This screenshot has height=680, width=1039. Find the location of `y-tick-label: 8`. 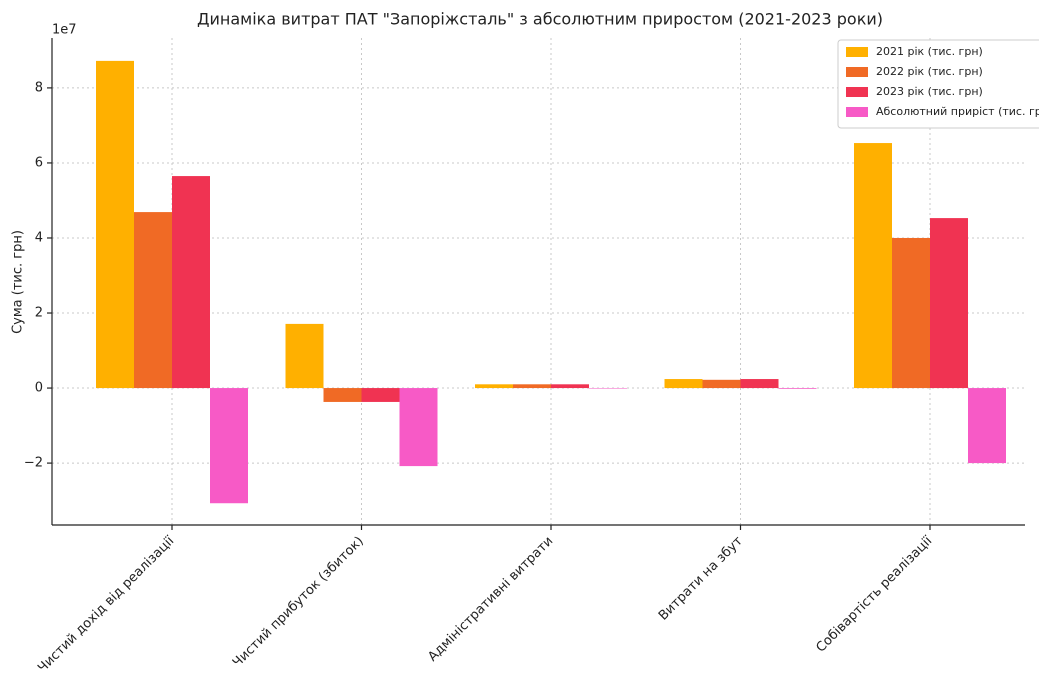

y-tick-label: 8 is located at coordinates (39, 87).